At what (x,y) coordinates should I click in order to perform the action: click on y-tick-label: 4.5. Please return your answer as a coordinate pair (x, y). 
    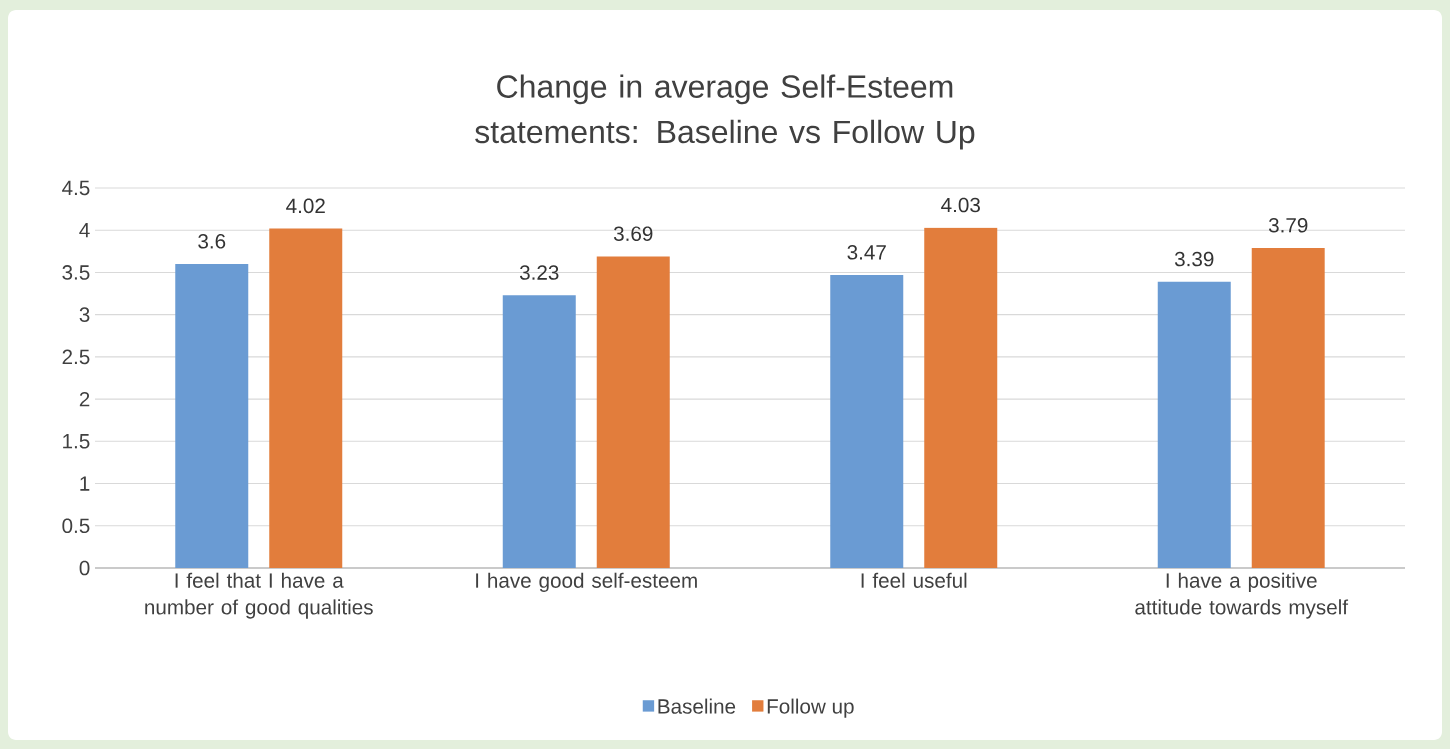
    Looking at the image, I should click on (76, 188).